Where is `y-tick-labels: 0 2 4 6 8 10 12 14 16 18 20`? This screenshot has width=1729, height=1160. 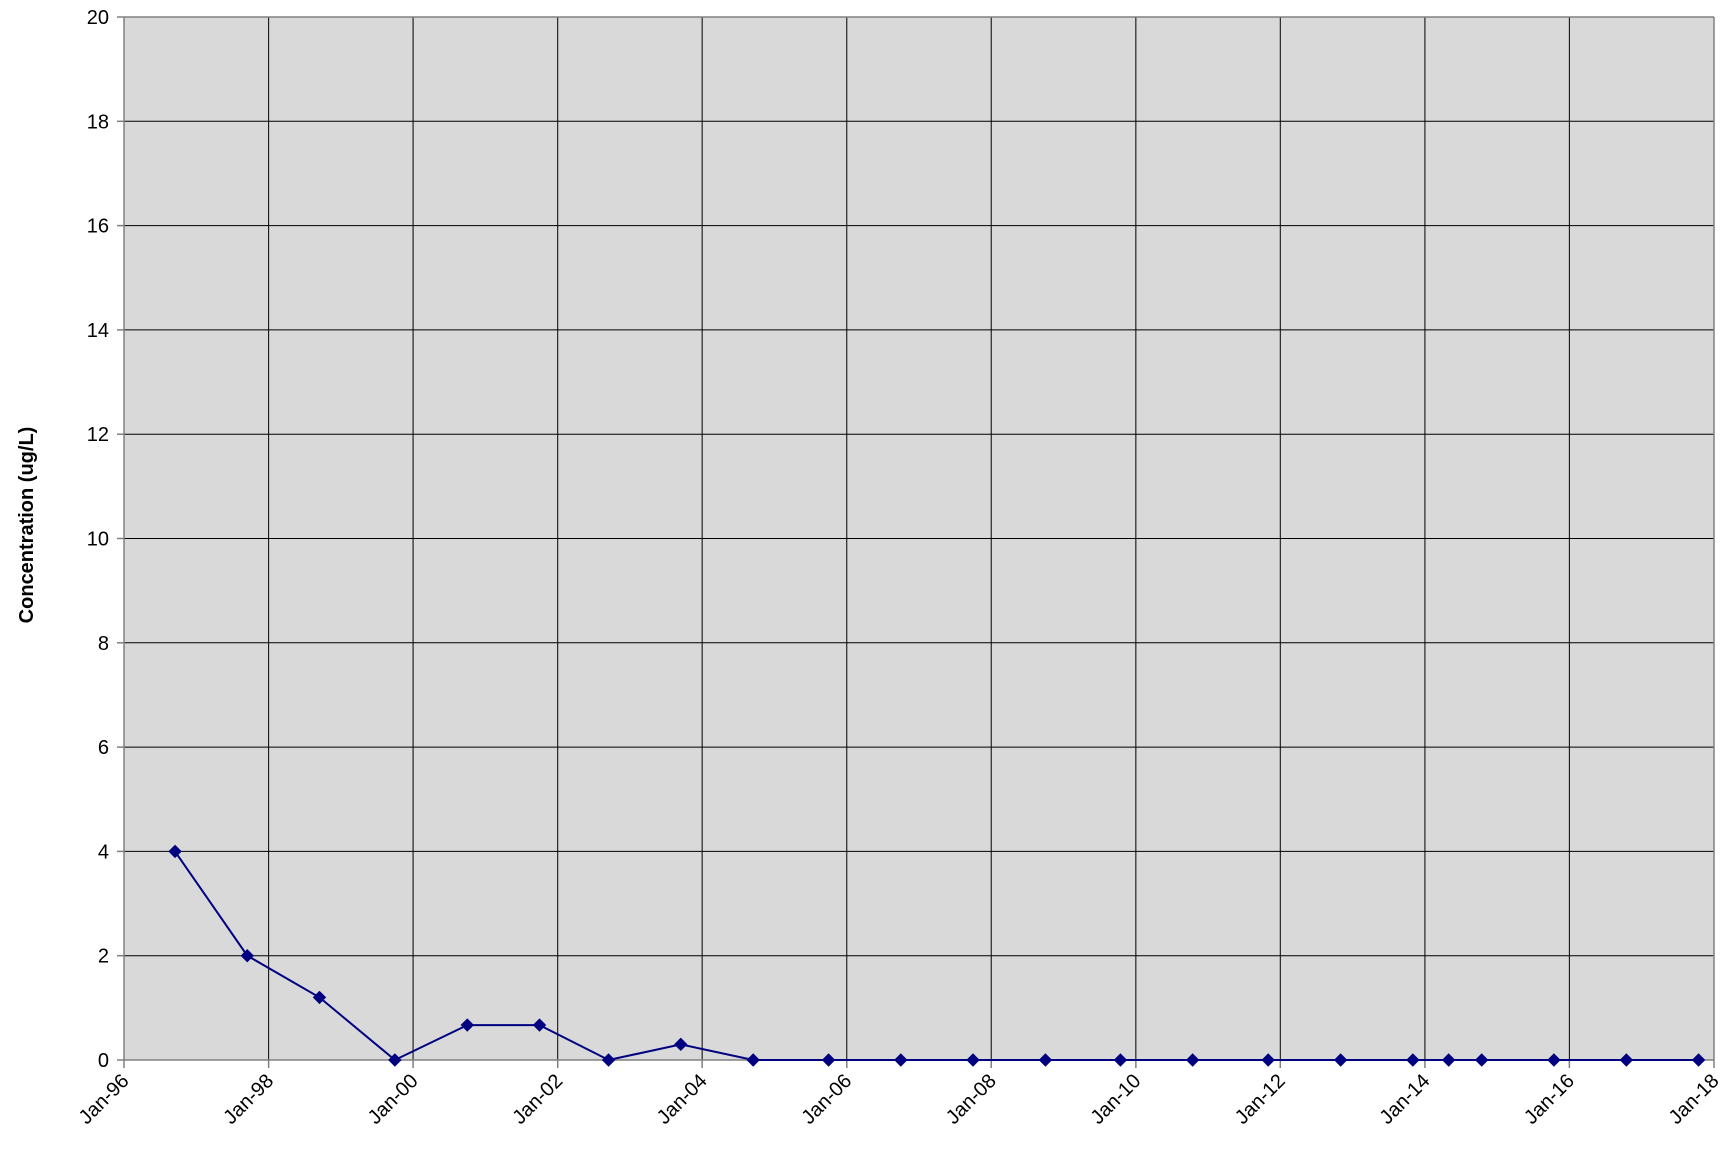 y-tick-labels: 0 2 4 6 8 10 12 14 16 18 20 is located at coordinates (98, 539).